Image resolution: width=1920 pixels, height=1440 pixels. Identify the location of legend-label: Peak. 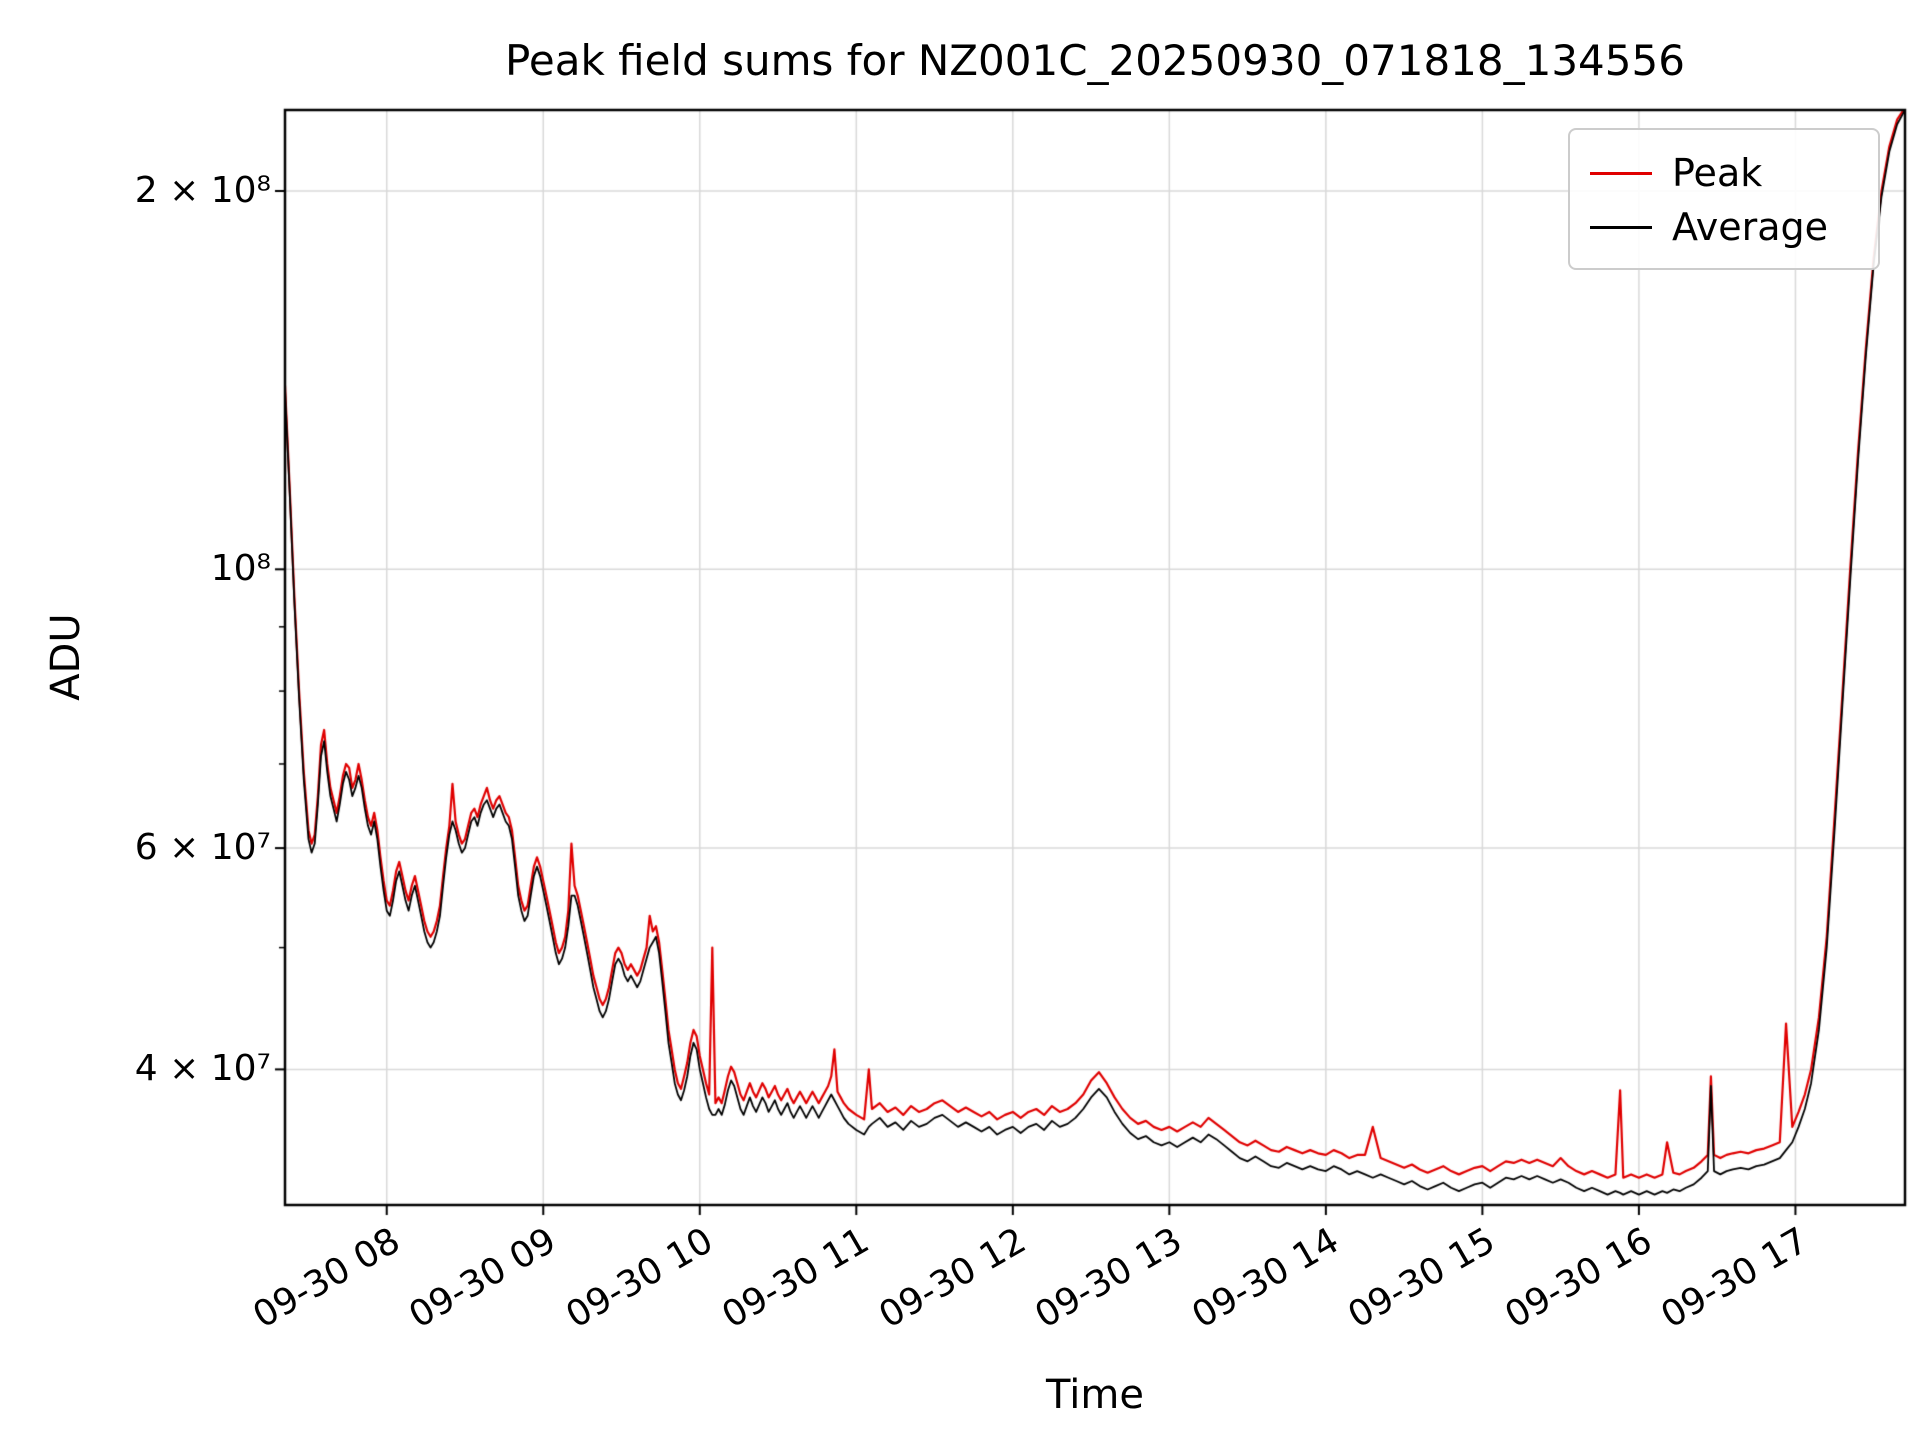
(1717, 173).